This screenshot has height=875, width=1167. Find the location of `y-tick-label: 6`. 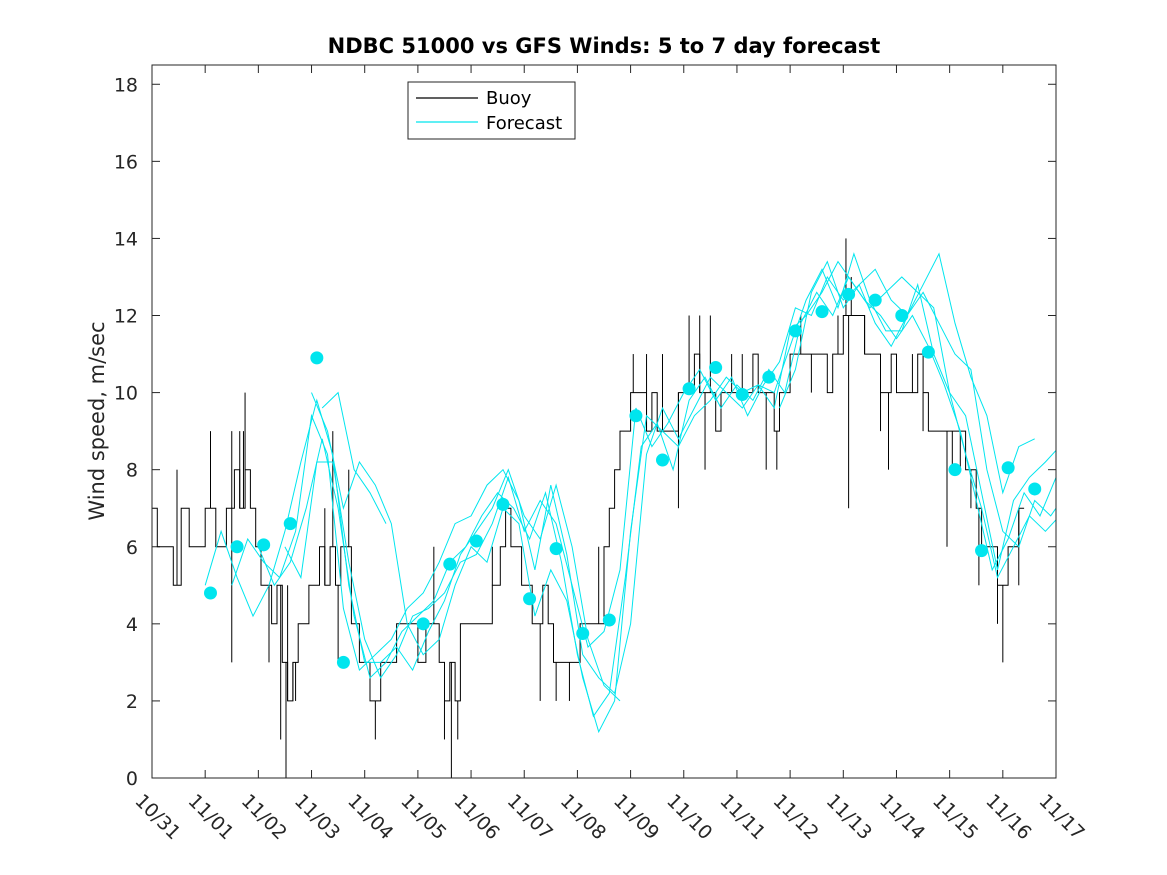

y-tick-label: 6 is located at coordinates (132, 548).